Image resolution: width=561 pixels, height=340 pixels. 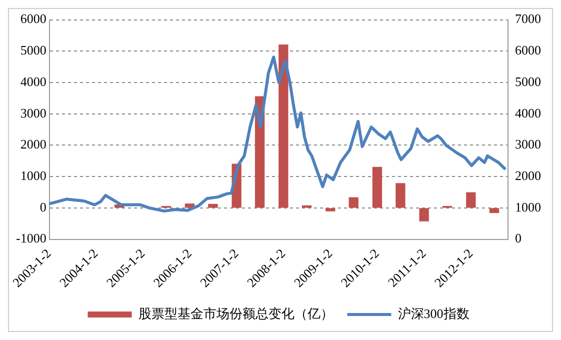 What do you see at coordinates (528, 112) in the screenshot?
I see `y2-tick-label: 4000` at bounding box center [528, 112].